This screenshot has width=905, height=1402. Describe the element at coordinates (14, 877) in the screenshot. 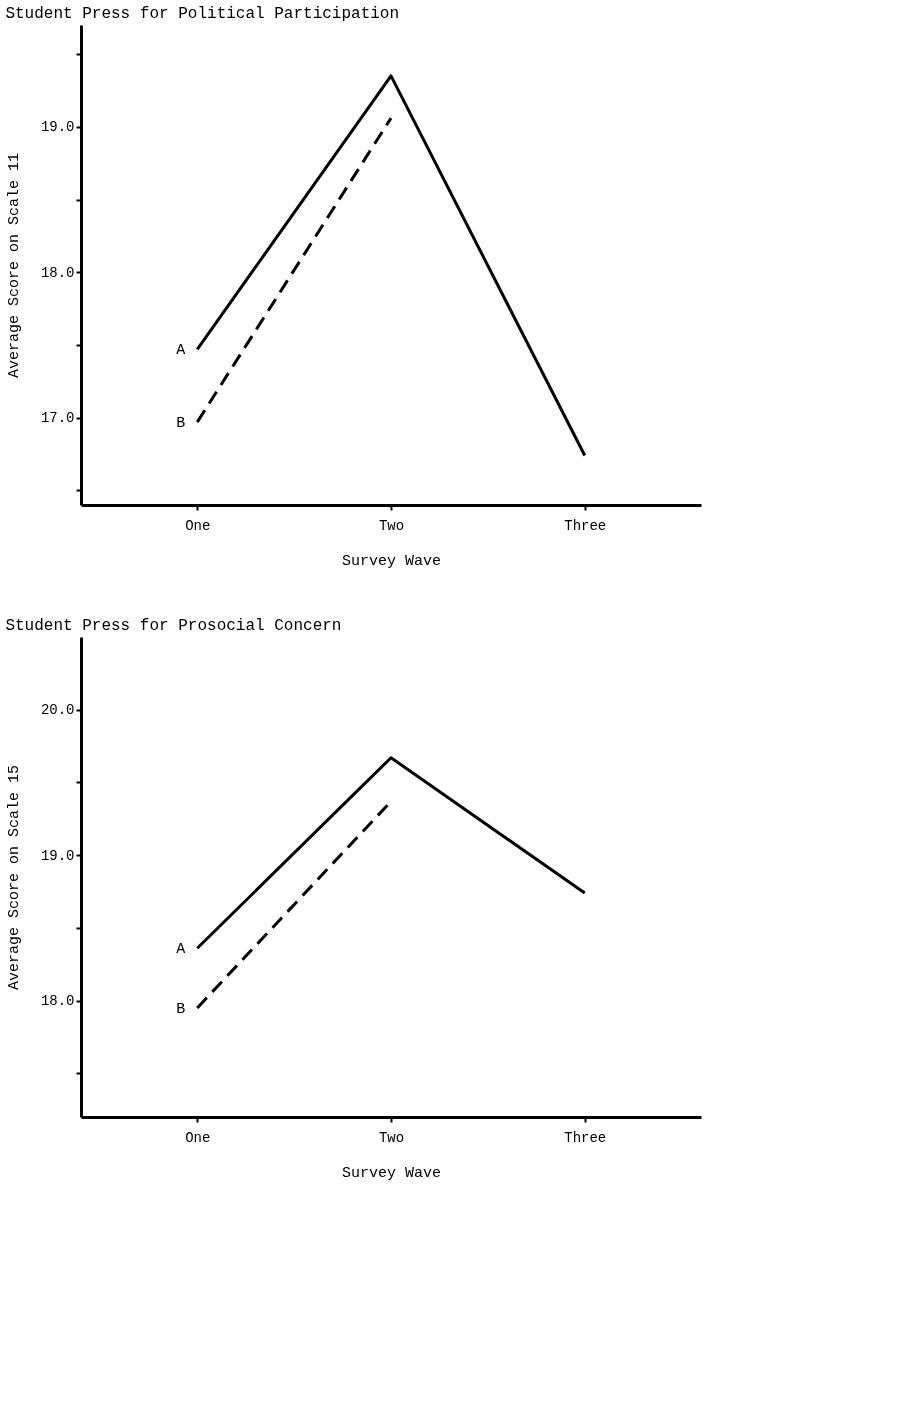

I see `y-axis-title: Average Score on Scale 15` at that location.